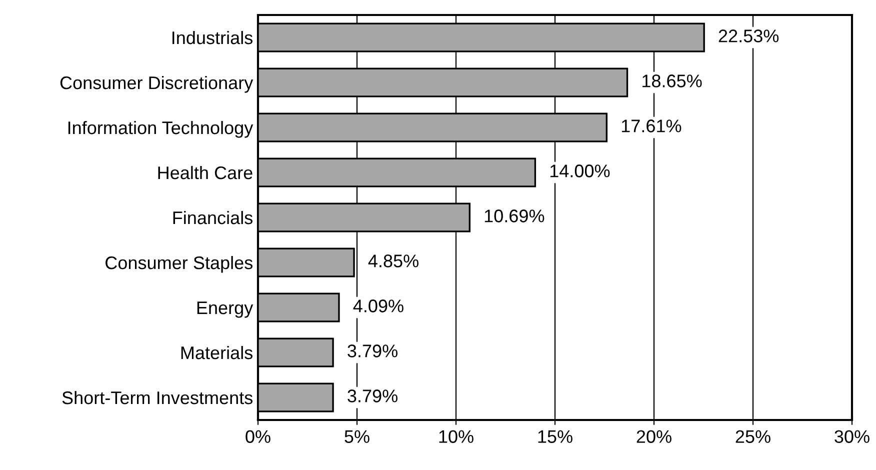  What do you see at coordinates (179, 264) in the screenshot?
I see `y-tick-label: Consumer Staples` at bounding box center [179, 264].